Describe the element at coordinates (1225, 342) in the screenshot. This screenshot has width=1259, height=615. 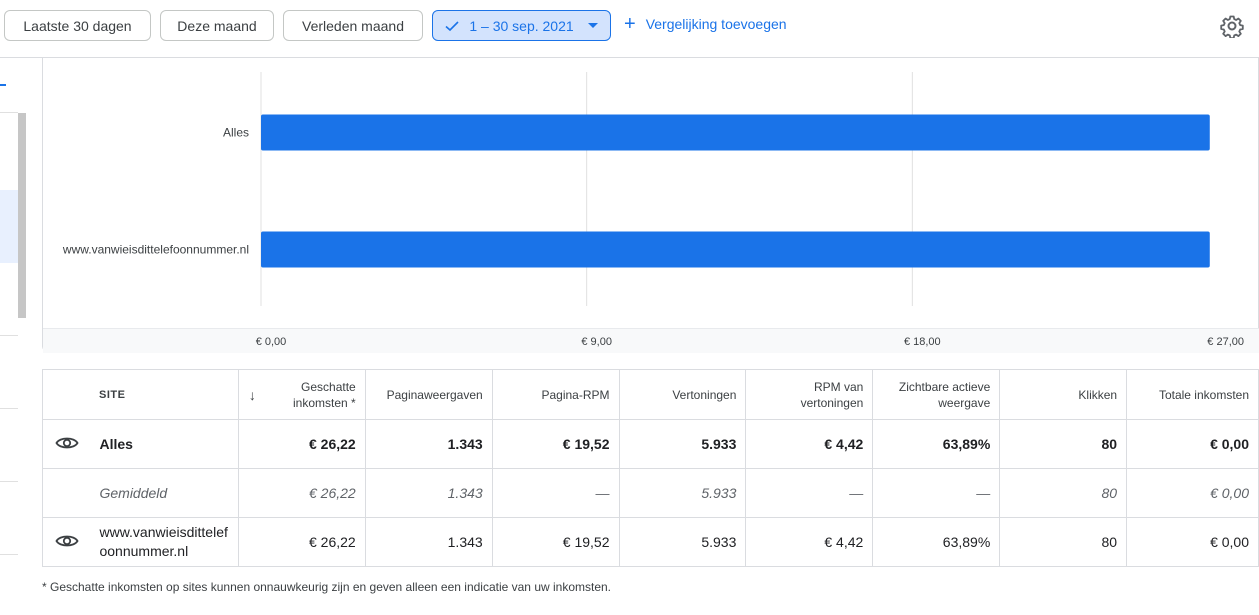
I see `x-tick-label: € 27,00` at that location.